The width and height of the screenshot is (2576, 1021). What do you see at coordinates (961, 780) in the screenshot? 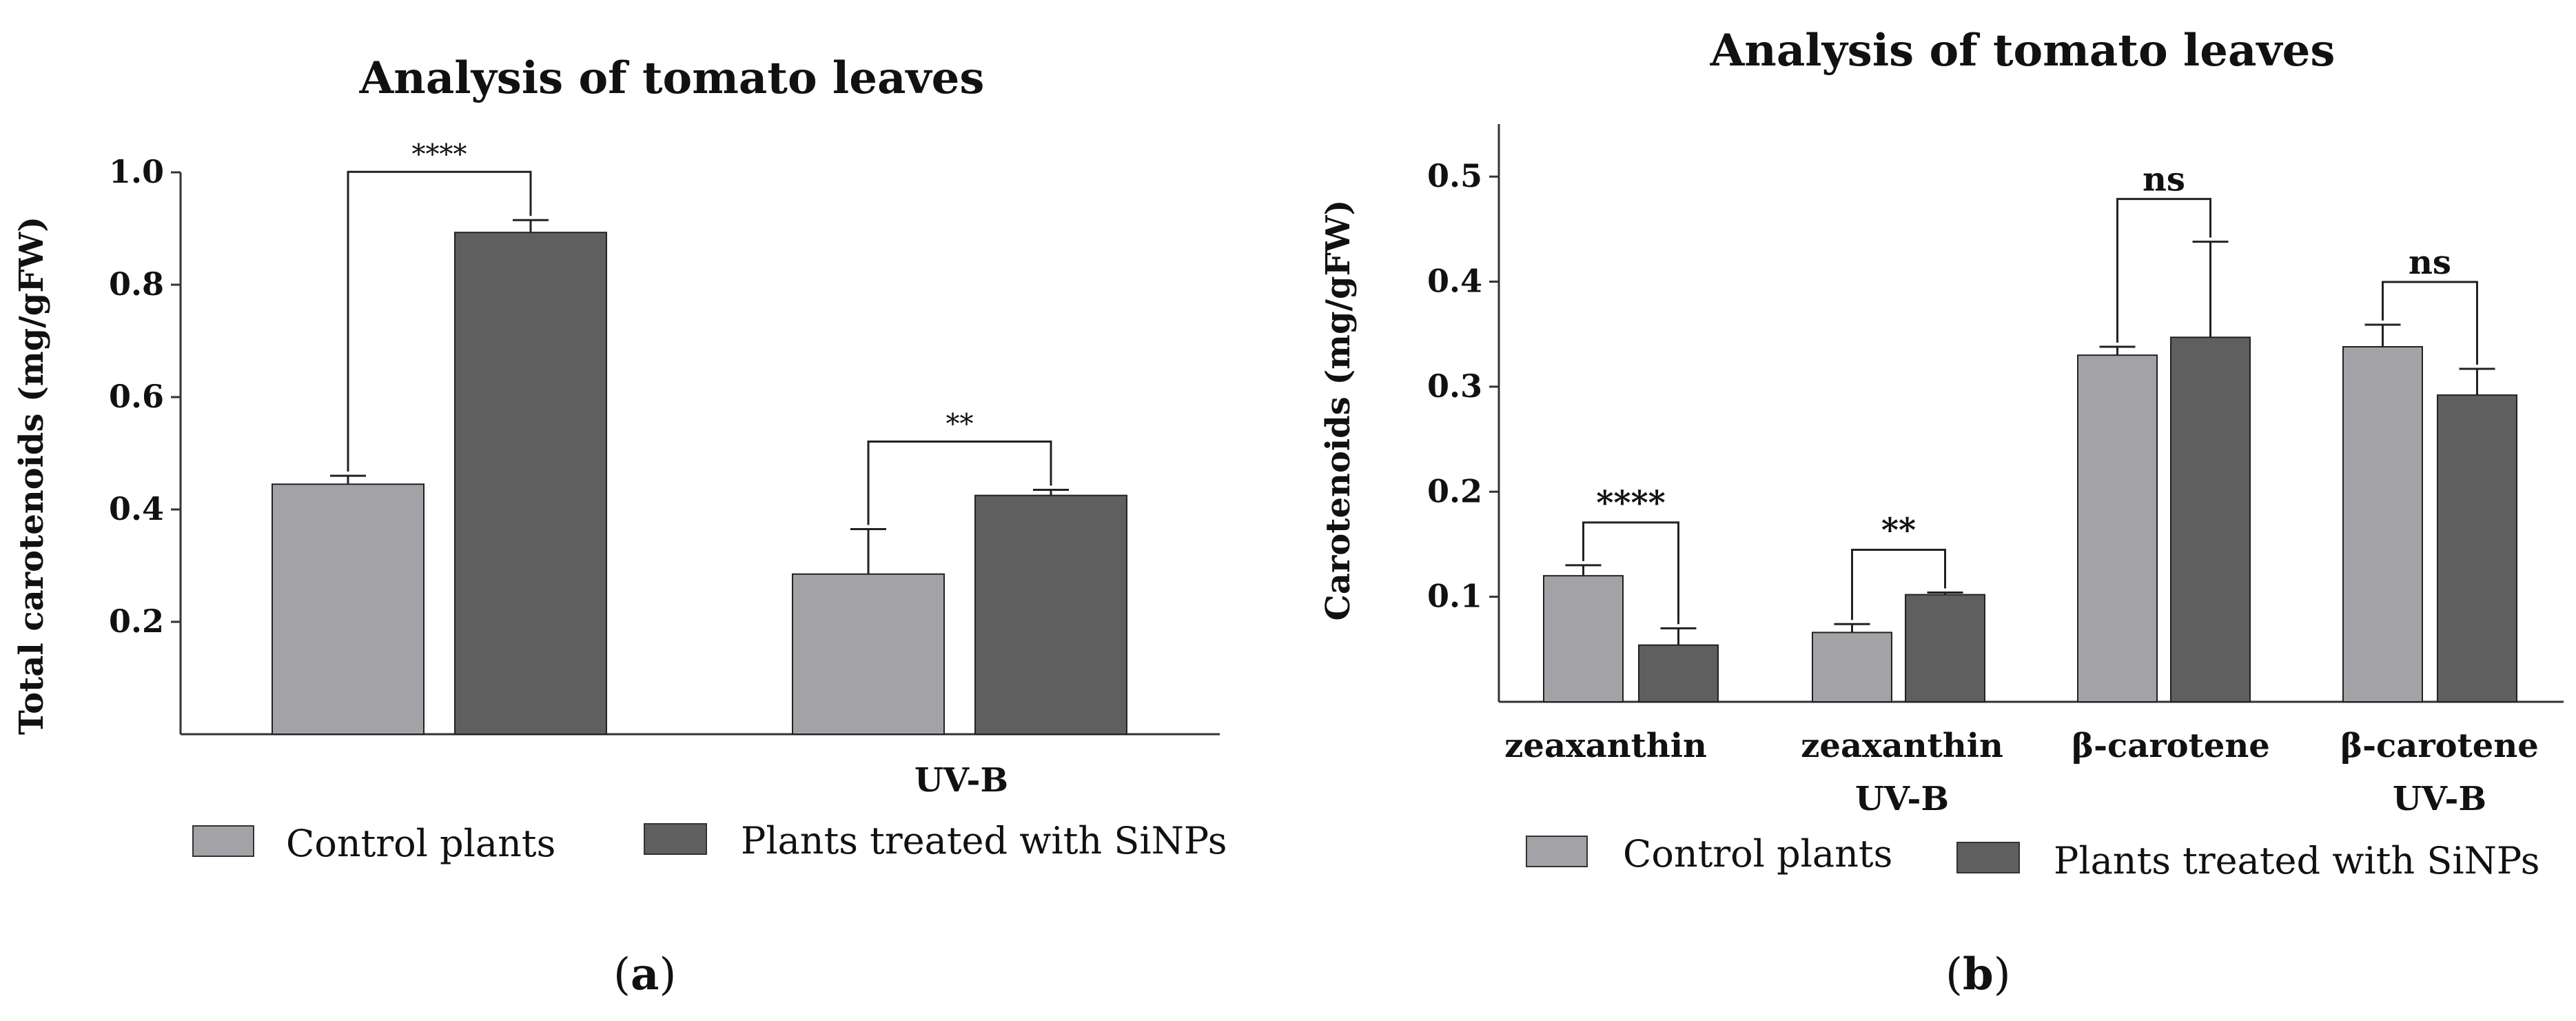
I see `chart-a-category-label: UV-B` at bounding box center [961, 780].